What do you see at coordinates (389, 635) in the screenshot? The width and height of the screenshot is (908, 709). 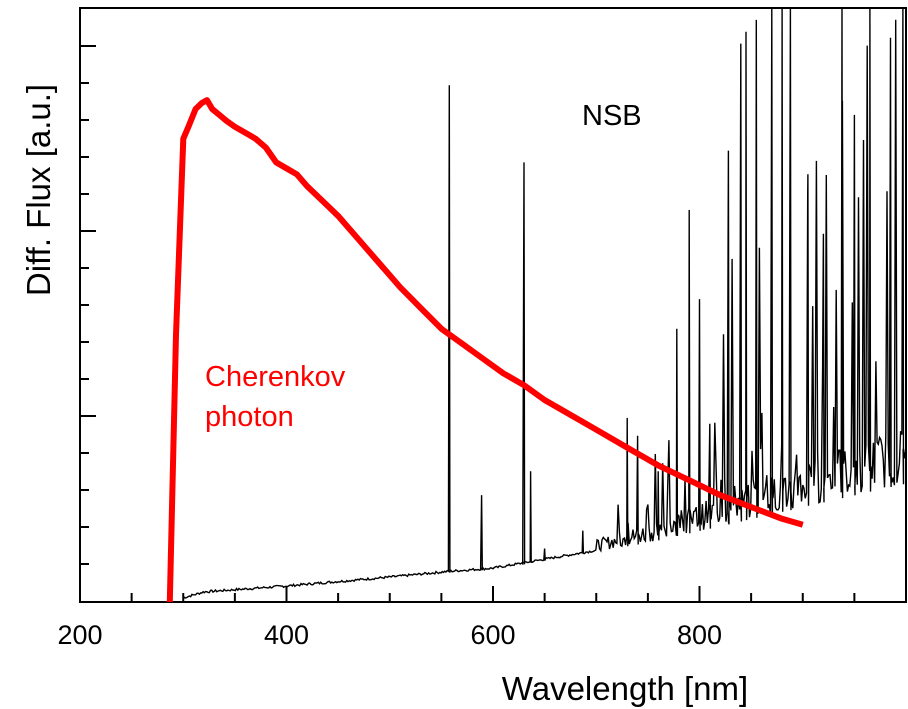 I see `x-tick-labels: 200 400 600 800` at bounding box center [389, 635].